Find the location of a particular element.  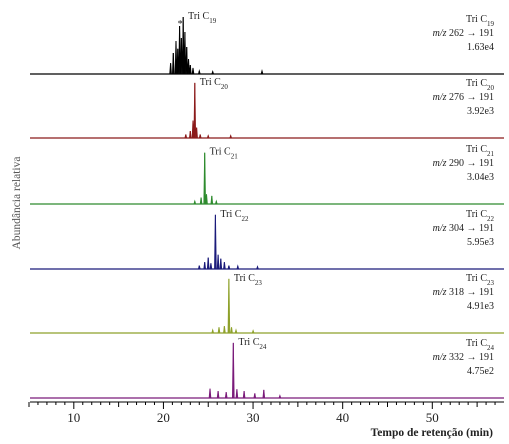

trace-transition: m/z 290 → 191 is located at coordinates (463, 163).